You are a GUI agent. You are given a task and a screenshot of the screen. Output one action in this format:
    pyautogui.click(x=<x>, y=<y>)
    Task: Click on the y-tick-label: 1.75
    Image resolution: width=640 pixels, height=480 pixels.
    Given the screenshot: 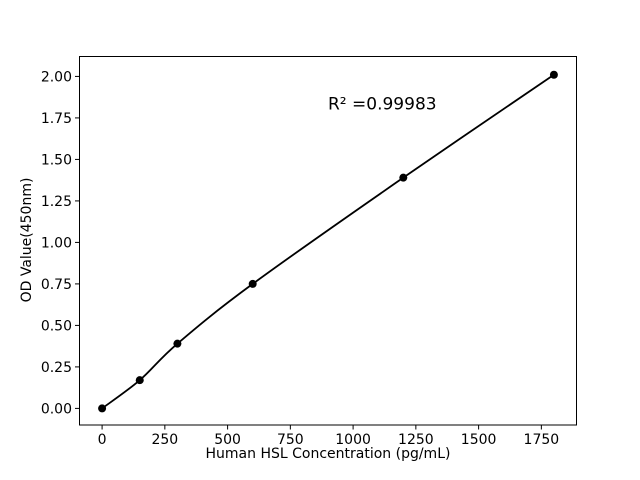 What is the action you would take?
    pyautogui.click(x=56, y=119)
    